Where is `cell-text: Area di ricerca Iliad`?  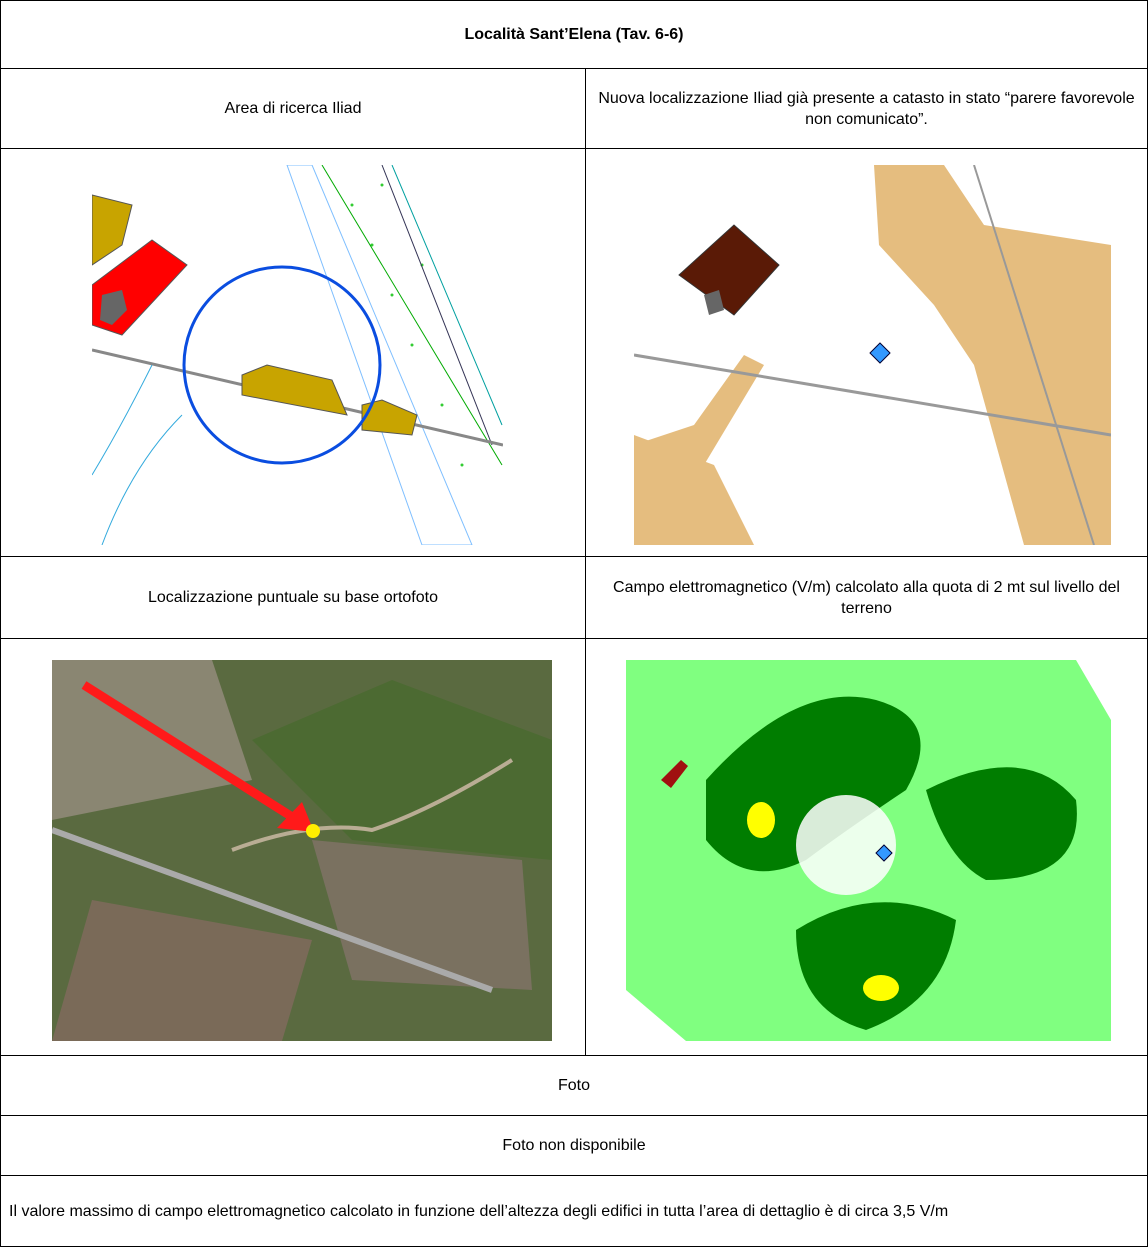 cell-text: Area di ricerca Iliad is located at coordinates (293, 108).